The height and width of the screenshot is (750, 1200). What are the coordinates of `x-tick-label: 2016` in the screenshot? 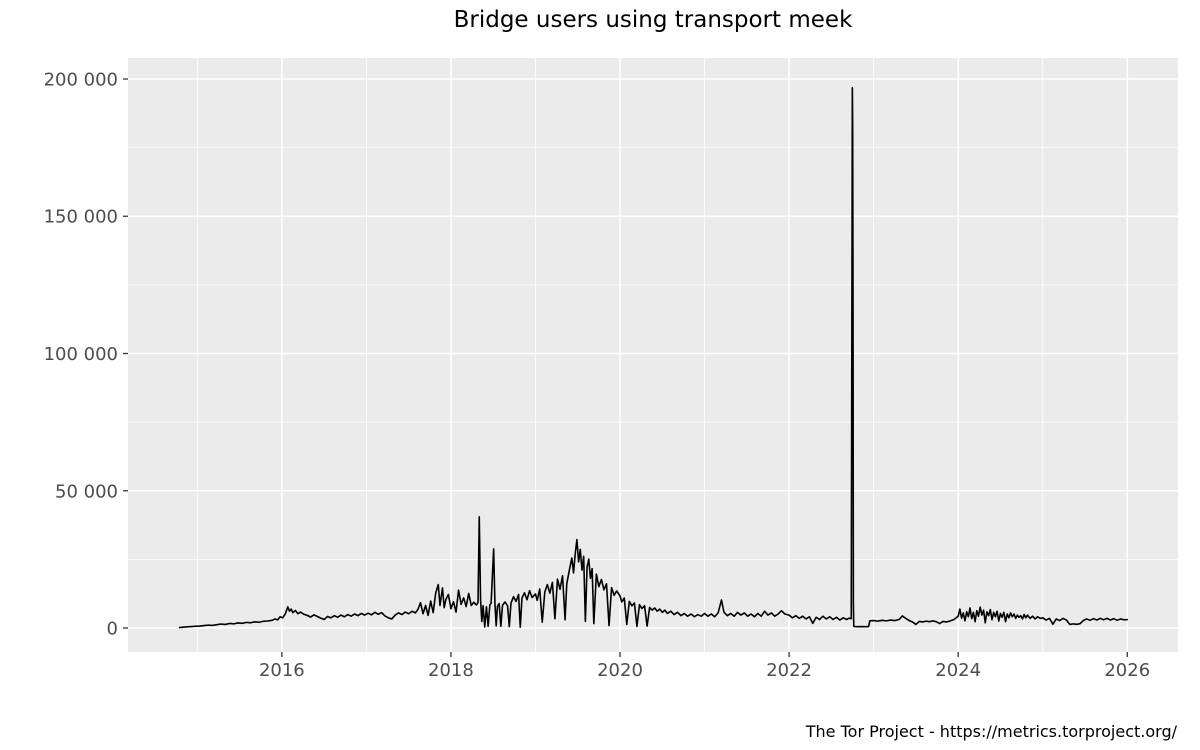 It's located at (282, 670).